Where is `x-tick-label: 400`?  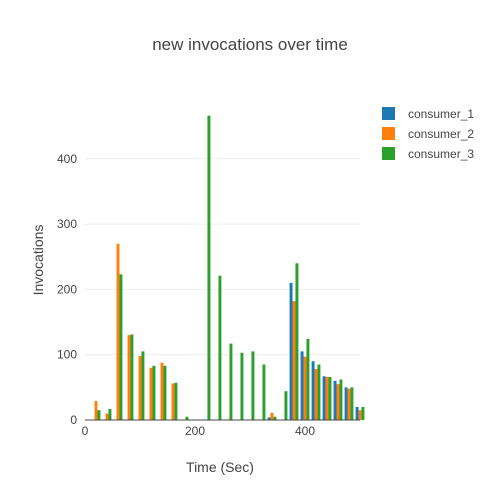
x-tick-label: 400 is located at coordinates (305, 431).